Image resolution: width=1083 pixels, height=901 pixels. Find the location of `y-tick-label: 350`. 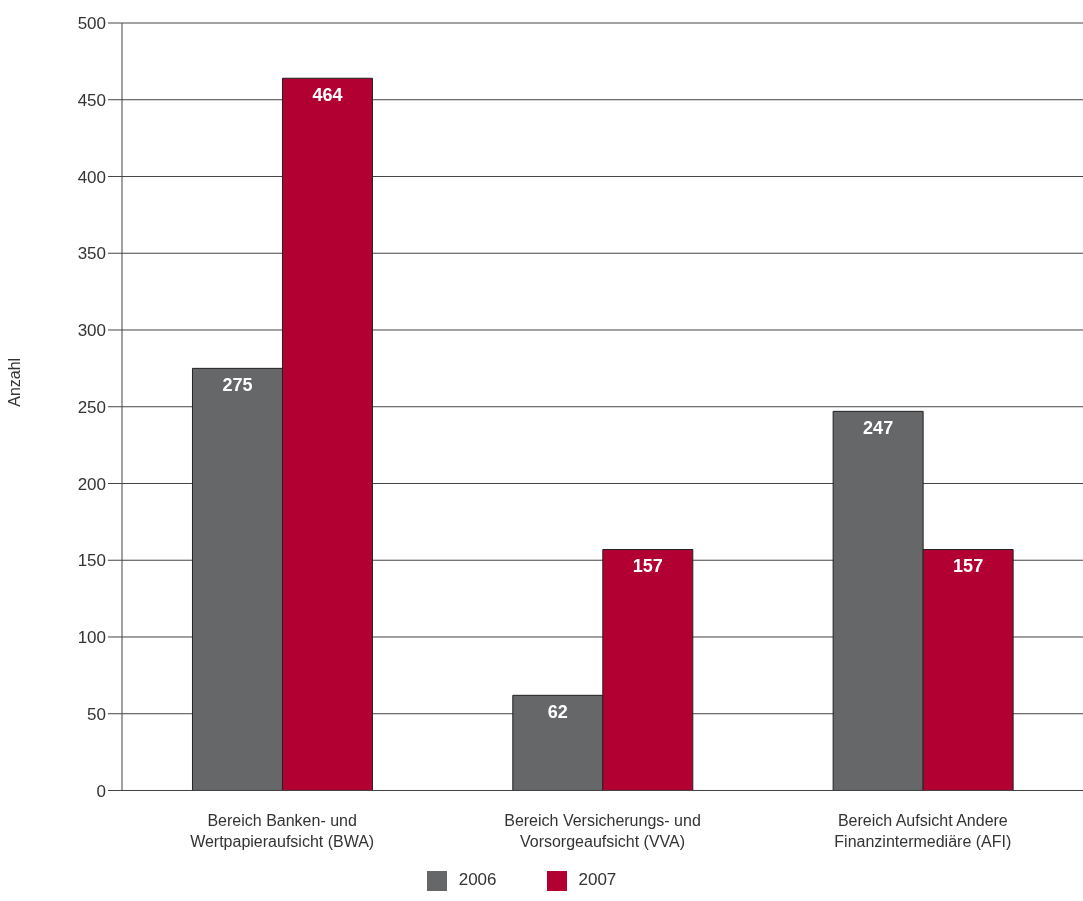

y-tick-label: 350 is located at coordinates (91, 254).